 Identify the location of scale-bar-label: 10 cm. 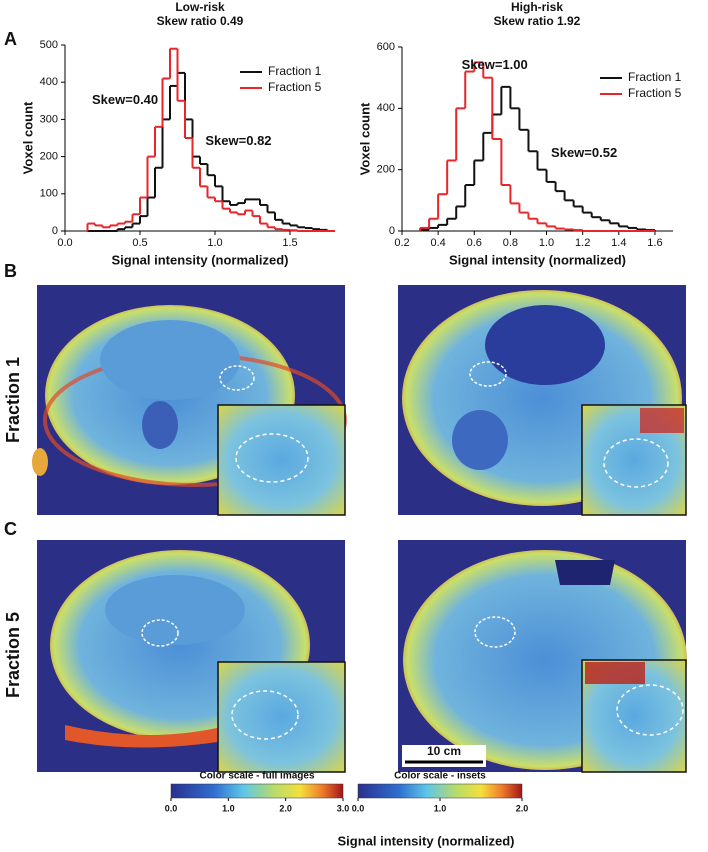
(444, 751).